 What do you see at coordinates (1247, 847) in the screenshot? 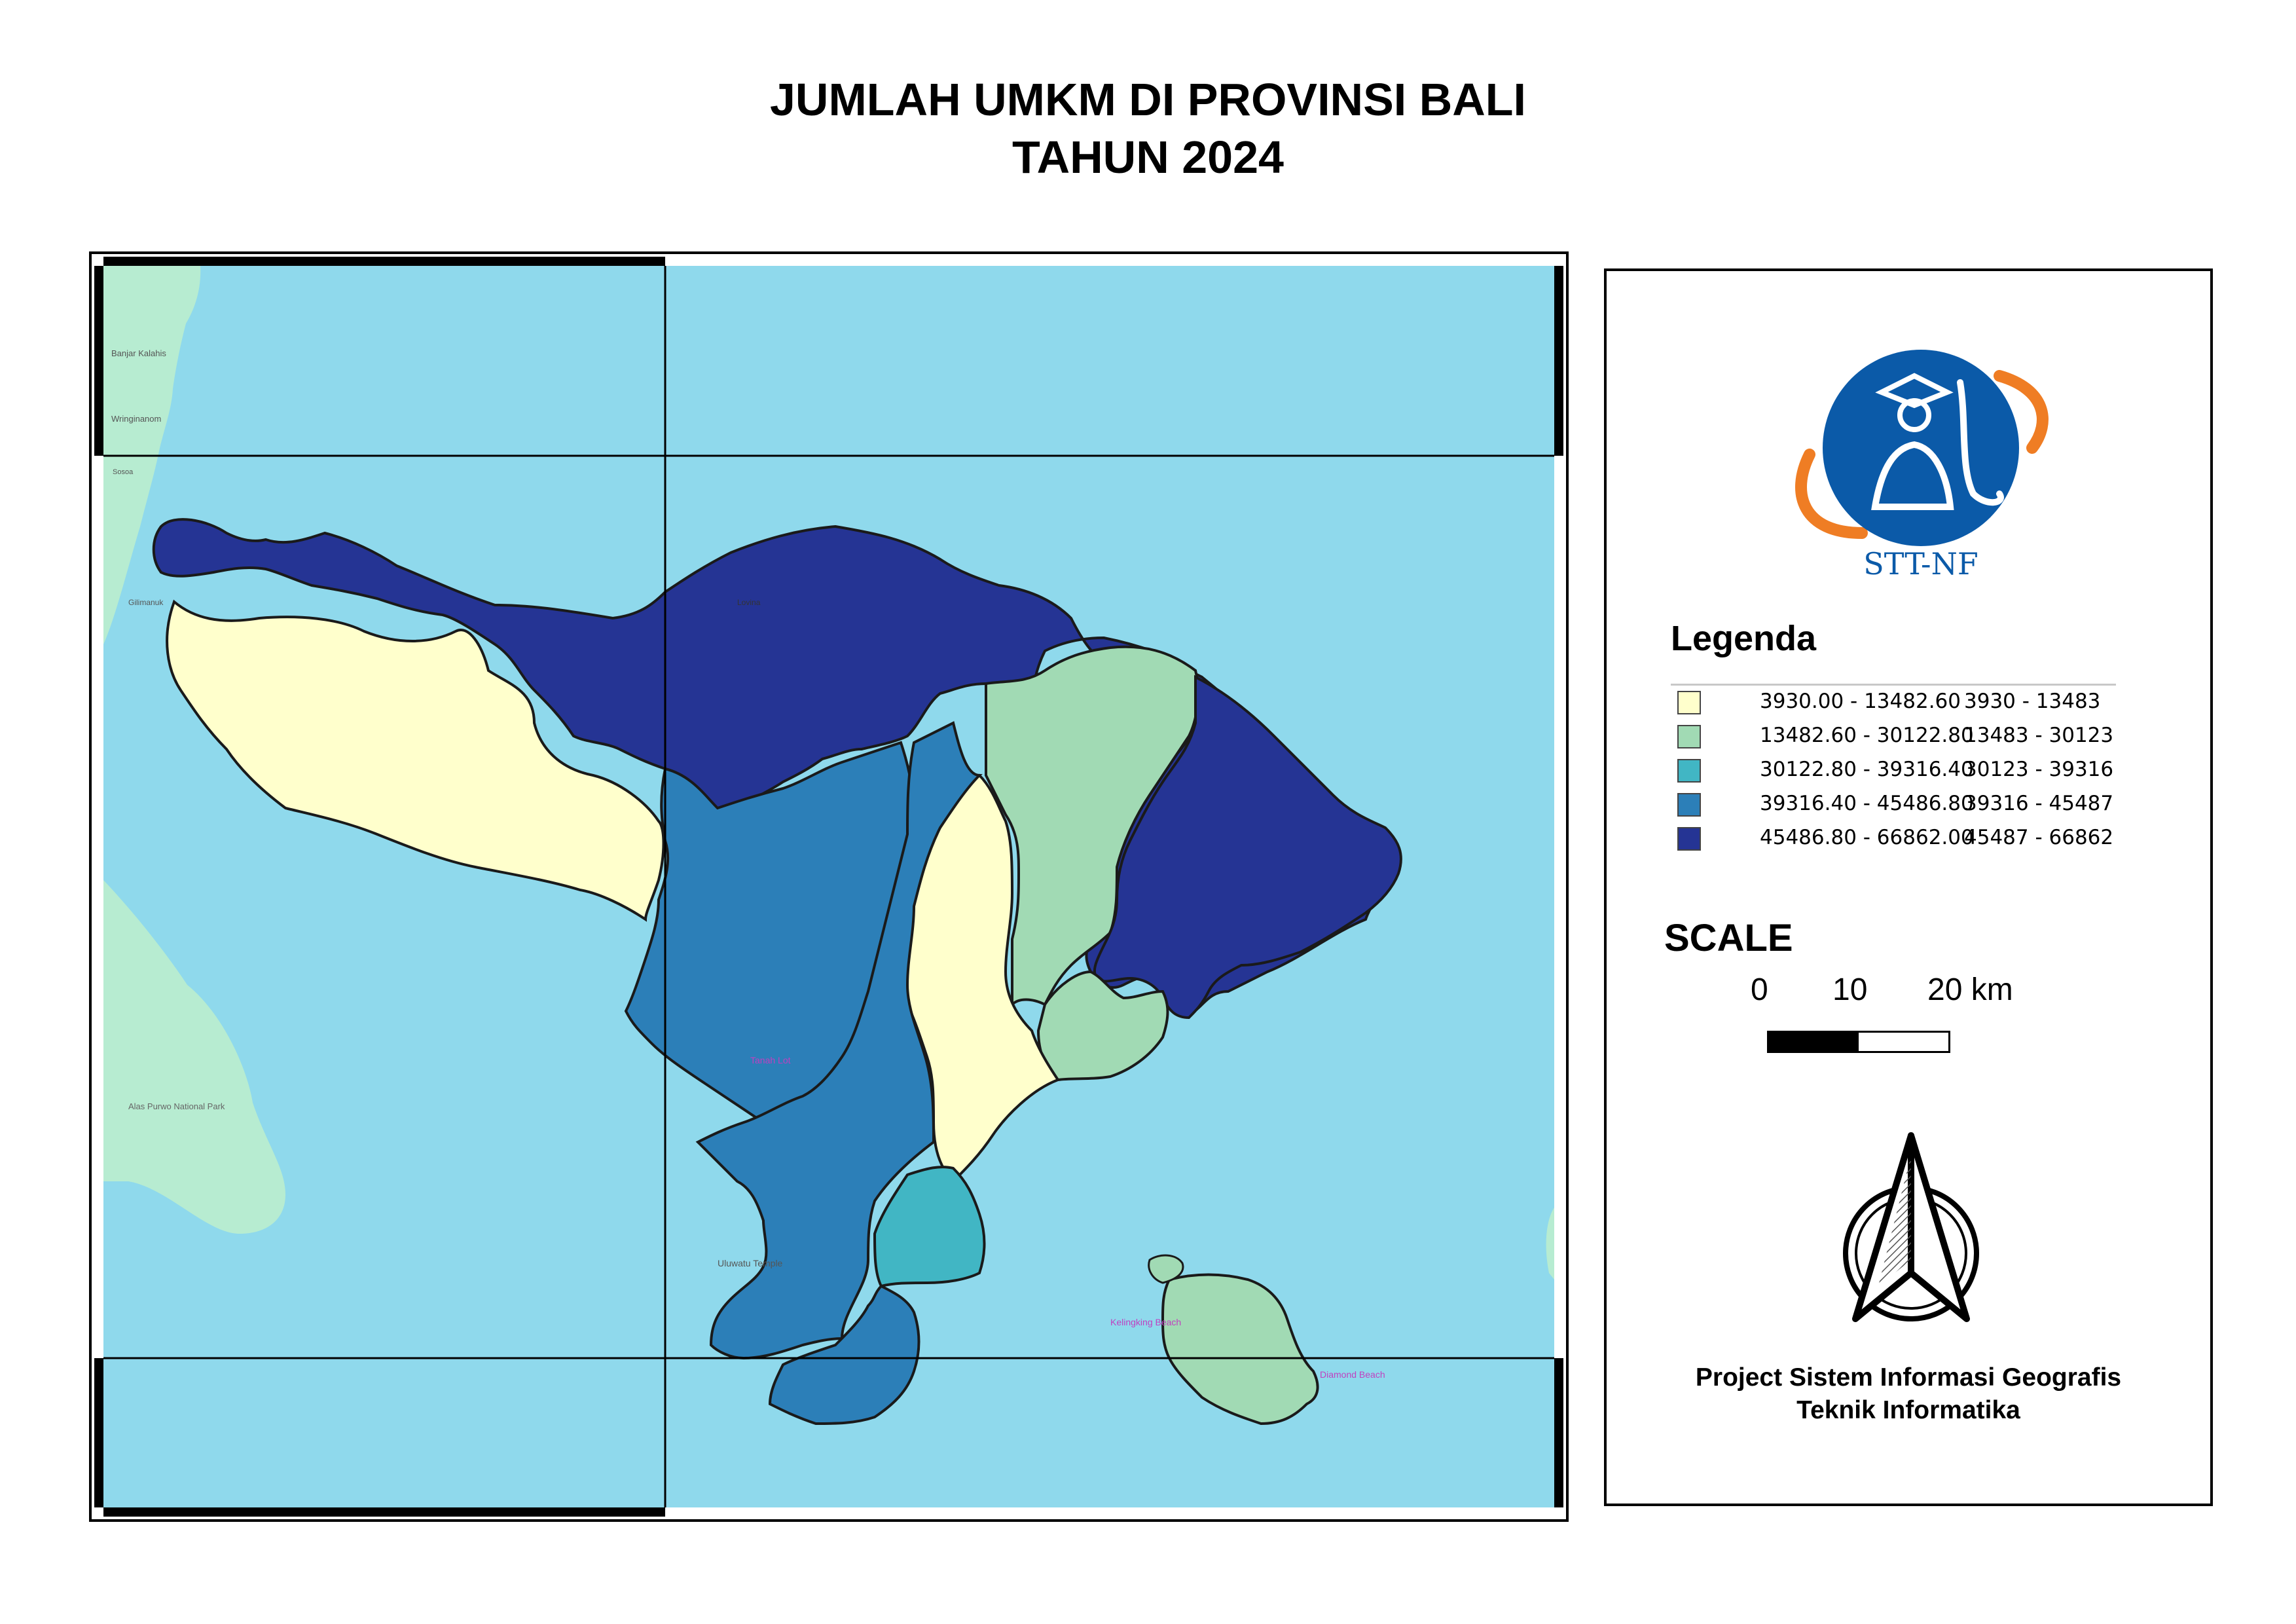
I see `region-karangasem` at bounding box center [1247, 847].